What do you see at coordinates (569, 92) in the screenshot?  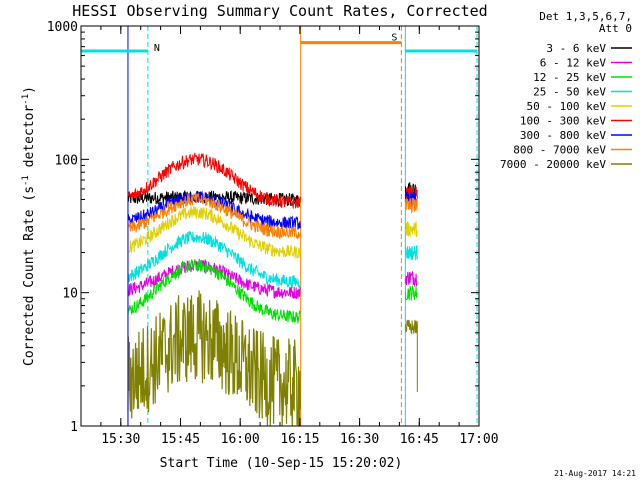 I see `legend-entry-label: 25 - 50 keV` at bounding box center [569, 92].